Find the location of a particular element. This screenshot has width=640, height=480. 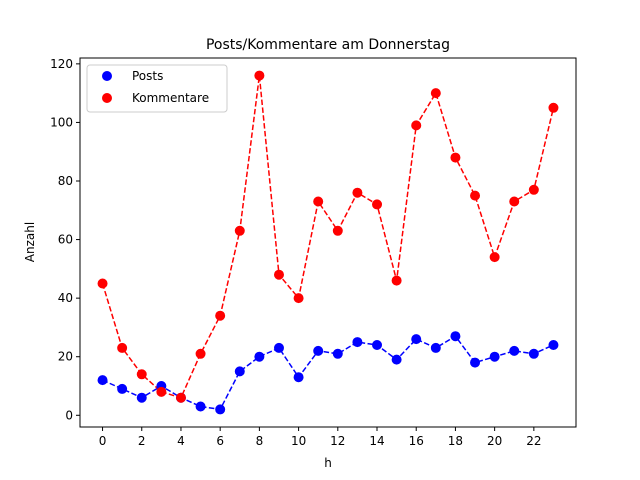

legend-label-kommentare: Kommentare is located at coordinates (170, 98).